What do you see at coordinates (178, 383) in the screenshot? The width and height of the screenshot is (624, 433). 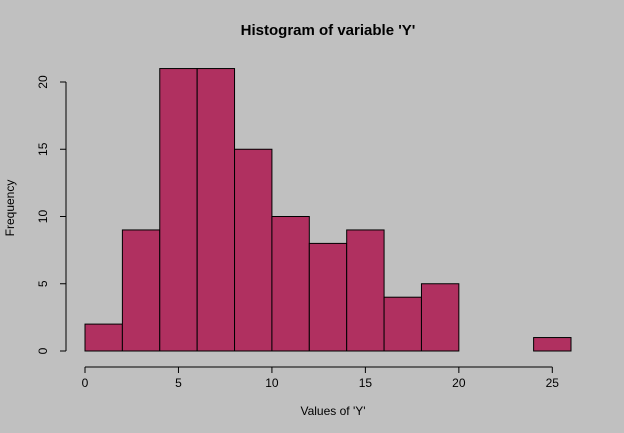 I see `x-tick-label: 5` at bounding box center [178, 383].